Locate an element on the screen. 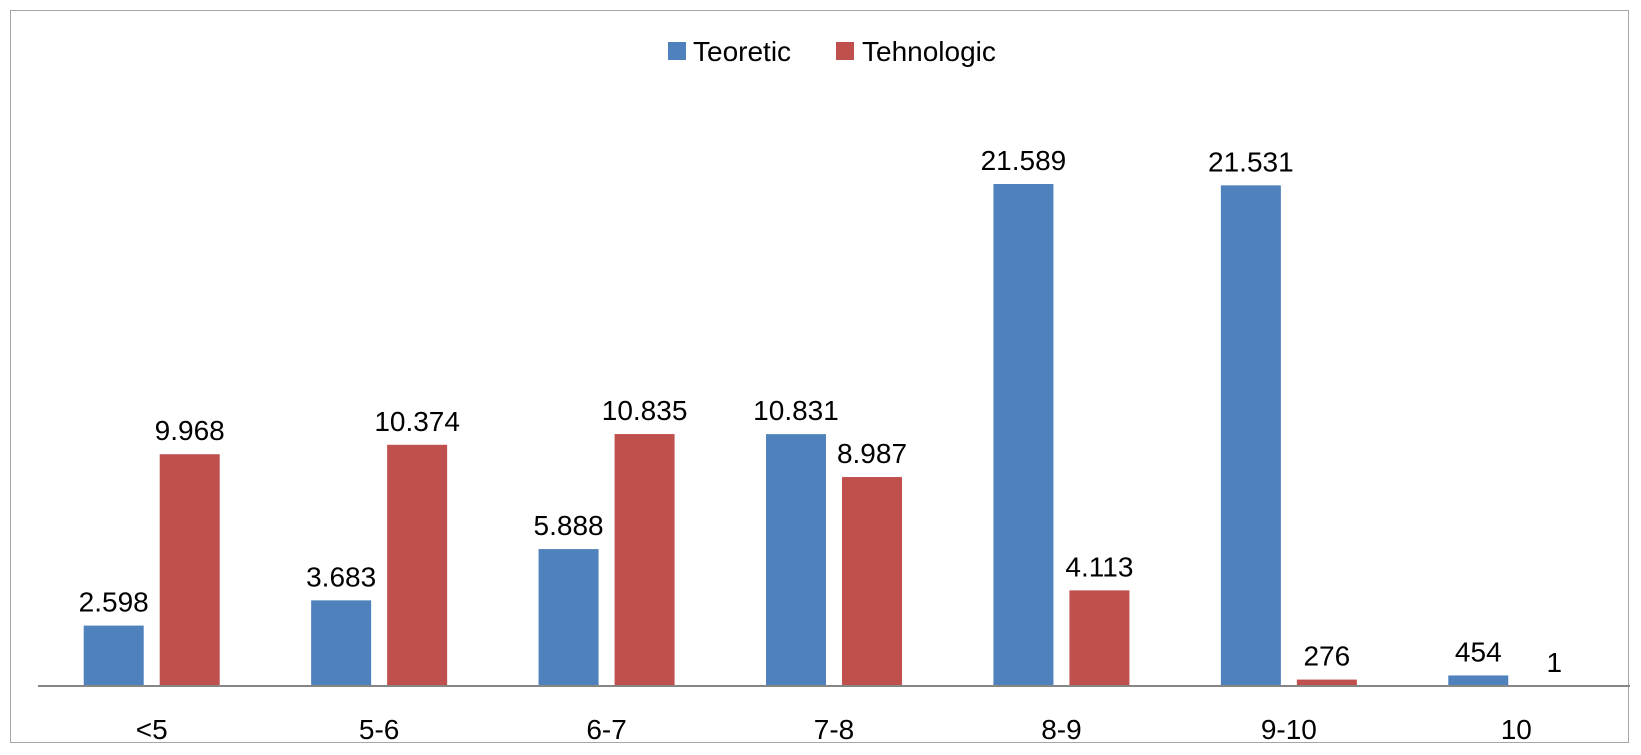 The width and height of the screenshot is (1641, 755). legend-swatch-teoretic is located at coordinates (677, 51).